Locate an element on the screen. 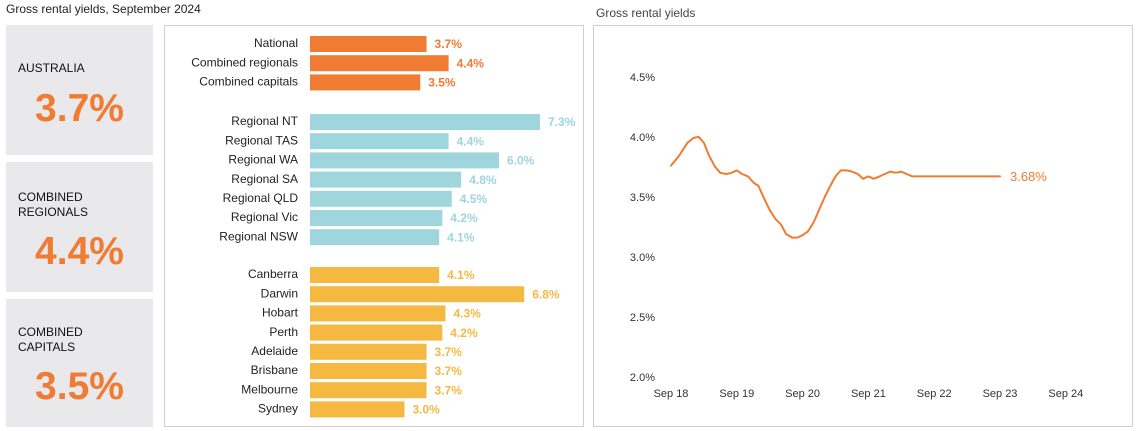 The height and width of the screenshot is (431, 1137). y-tick-label: 2.0% is located at coordinates (642, 378).